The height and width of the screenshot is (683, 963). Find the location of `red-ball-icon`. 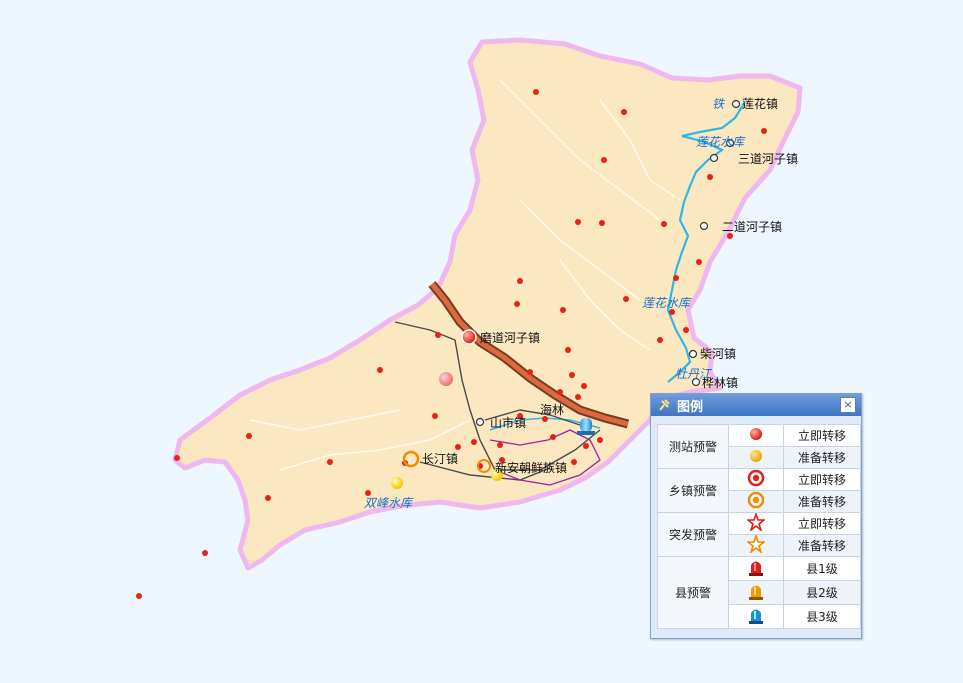

red-ball-icon is located at coordinates (756, 434).